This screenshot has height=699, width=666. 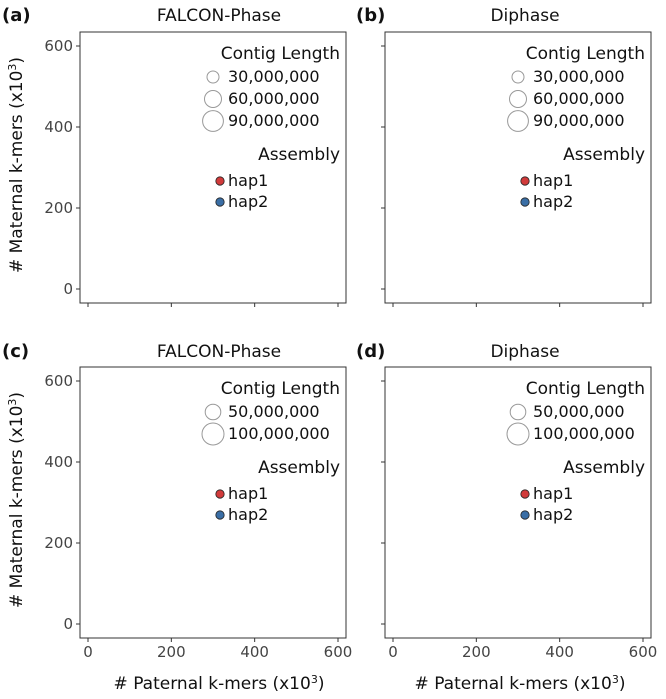 What do you see at coordinates (370, 15) in the screenshot?
I see `panel-label: (b)` at bounding box center [370, 15].